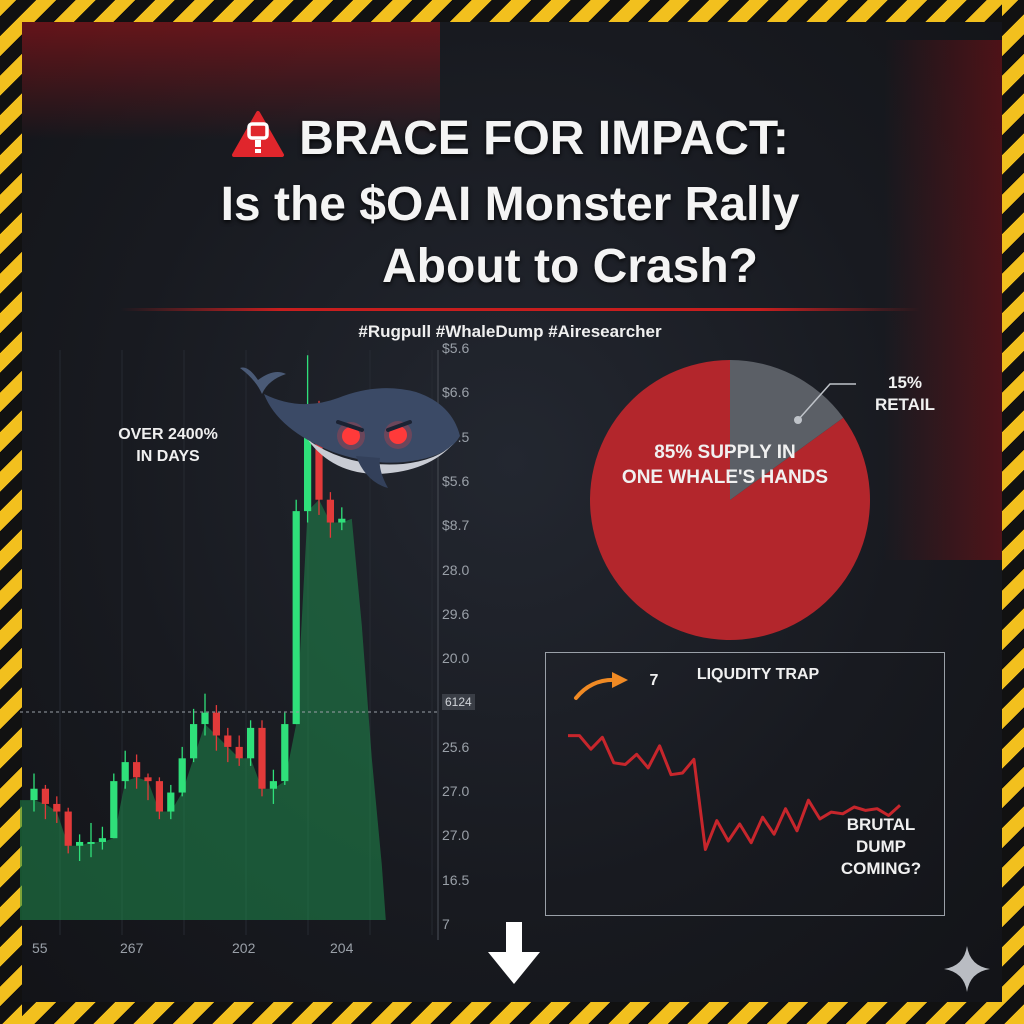 The height and width of the screenshot is (1024, 1024). I want to click on orange-arrow-icon, so click(601, 686).